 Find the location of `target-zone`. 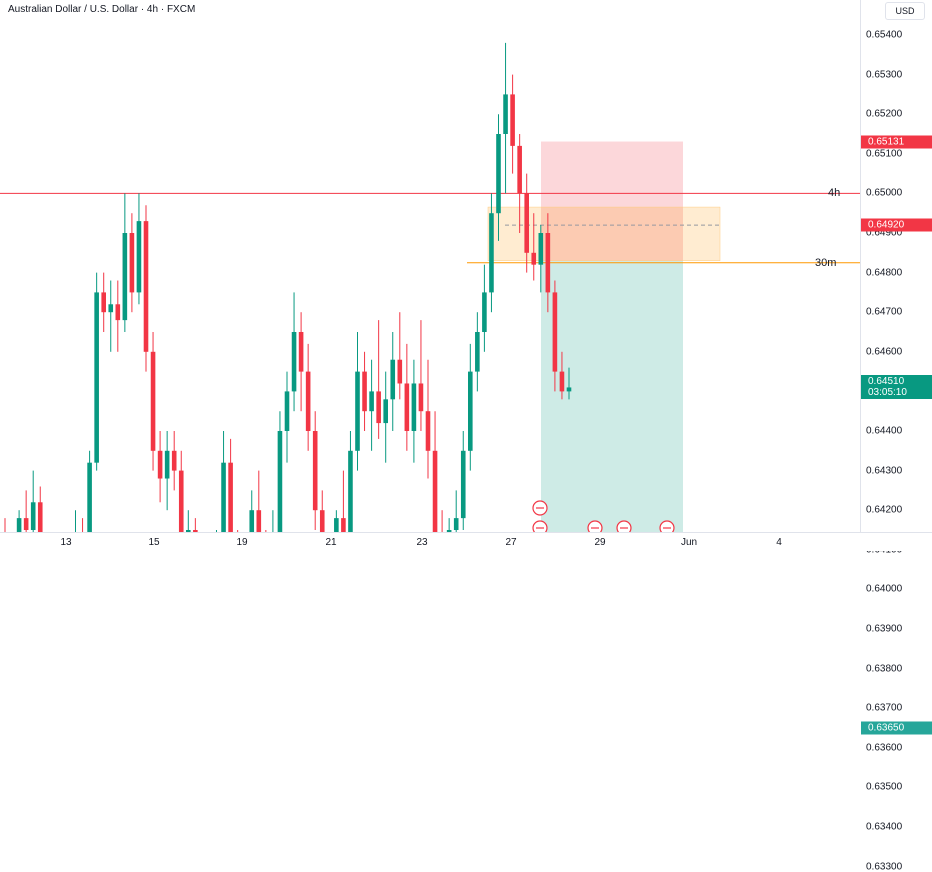

target-zone is located at coordinates (612, 396).